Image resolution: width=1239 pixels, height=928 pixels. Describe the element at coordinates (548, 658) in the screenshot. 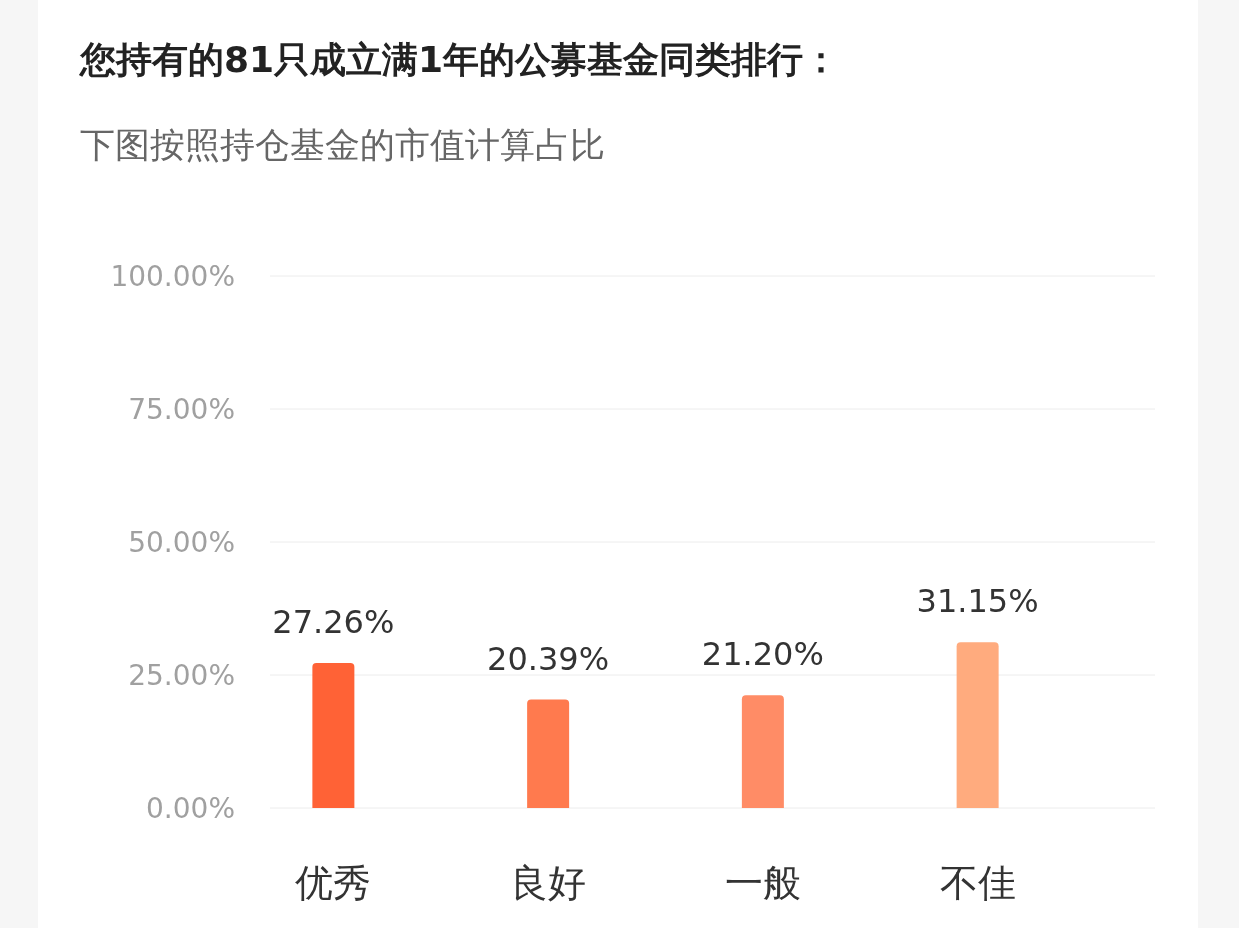

I see `data-label: 20.39%` at that location.